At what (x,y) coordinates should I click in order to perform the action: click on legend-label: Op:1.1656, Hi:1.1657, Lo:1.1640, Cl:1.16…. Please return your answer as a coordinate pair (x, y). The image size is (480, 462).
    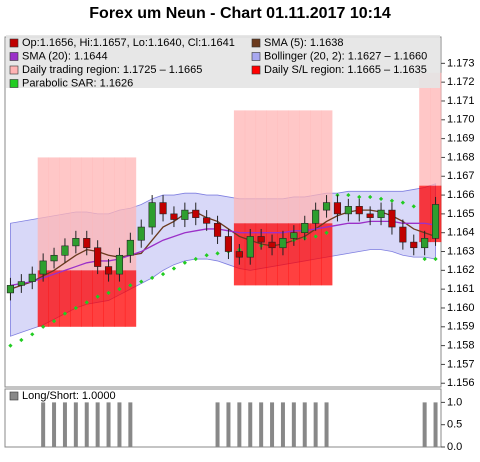
    Looking at the image, I should click on (128, 43).